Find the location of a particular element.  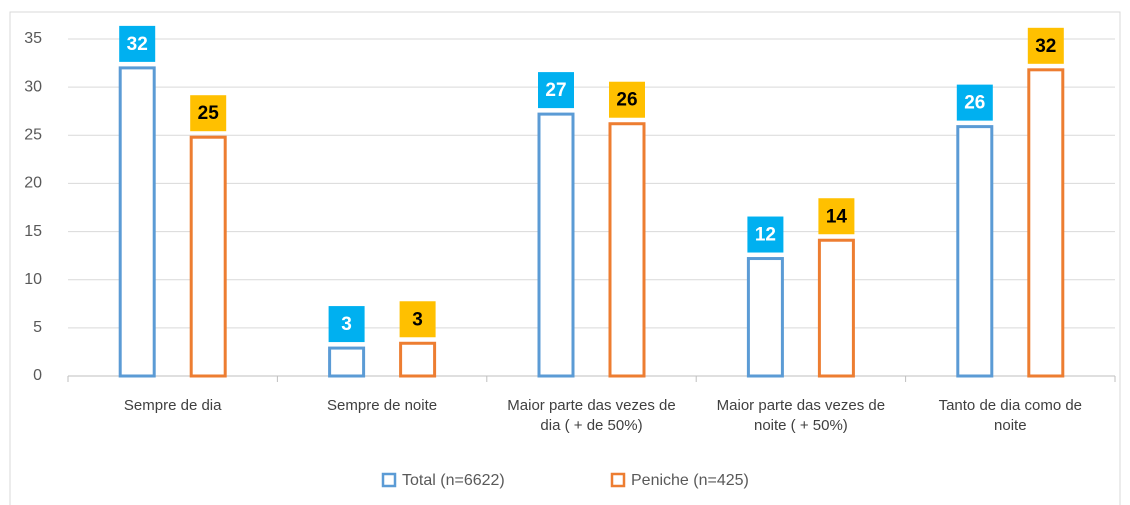

legend-label: Total (n=6622) is located at coordinates (453, 480).